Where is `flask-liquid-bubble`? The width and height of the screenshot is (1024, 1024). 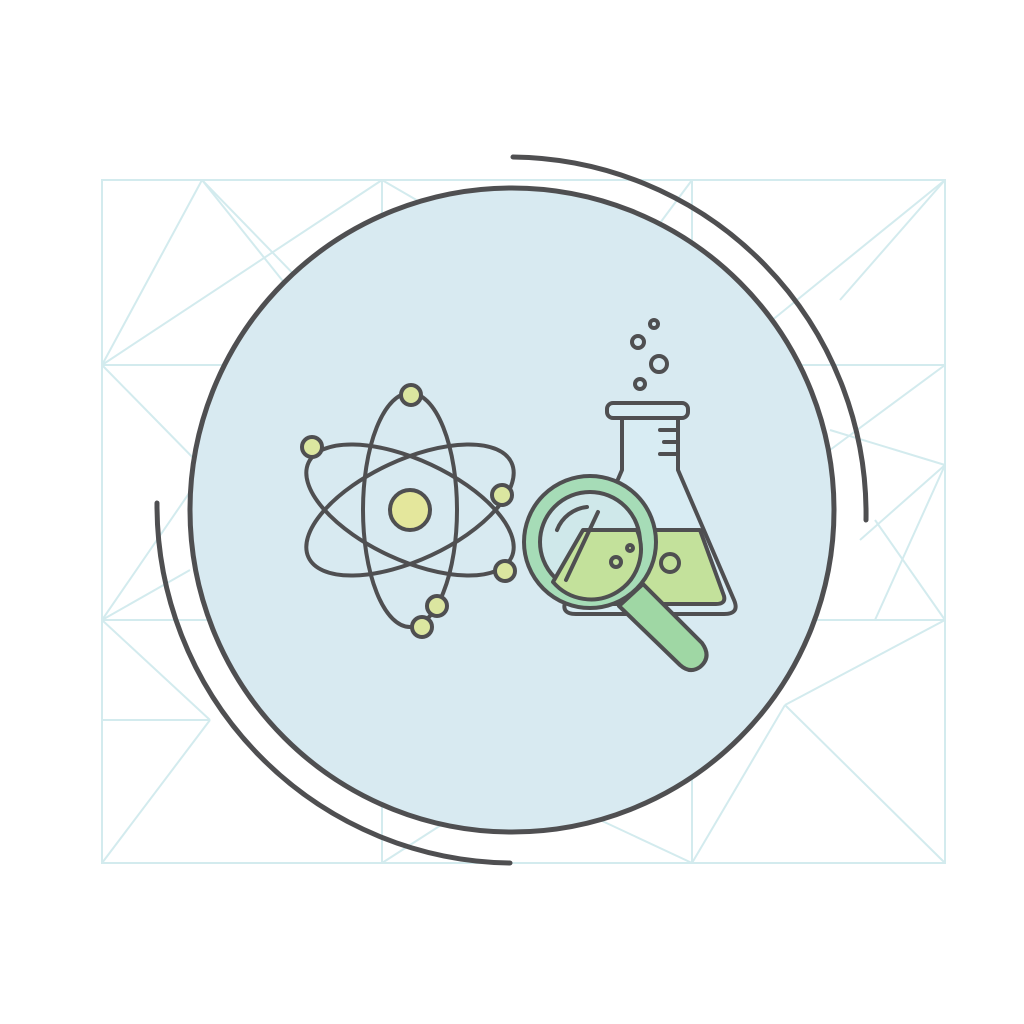
flask-liquid-bubble is located at coordinates (670, 563).